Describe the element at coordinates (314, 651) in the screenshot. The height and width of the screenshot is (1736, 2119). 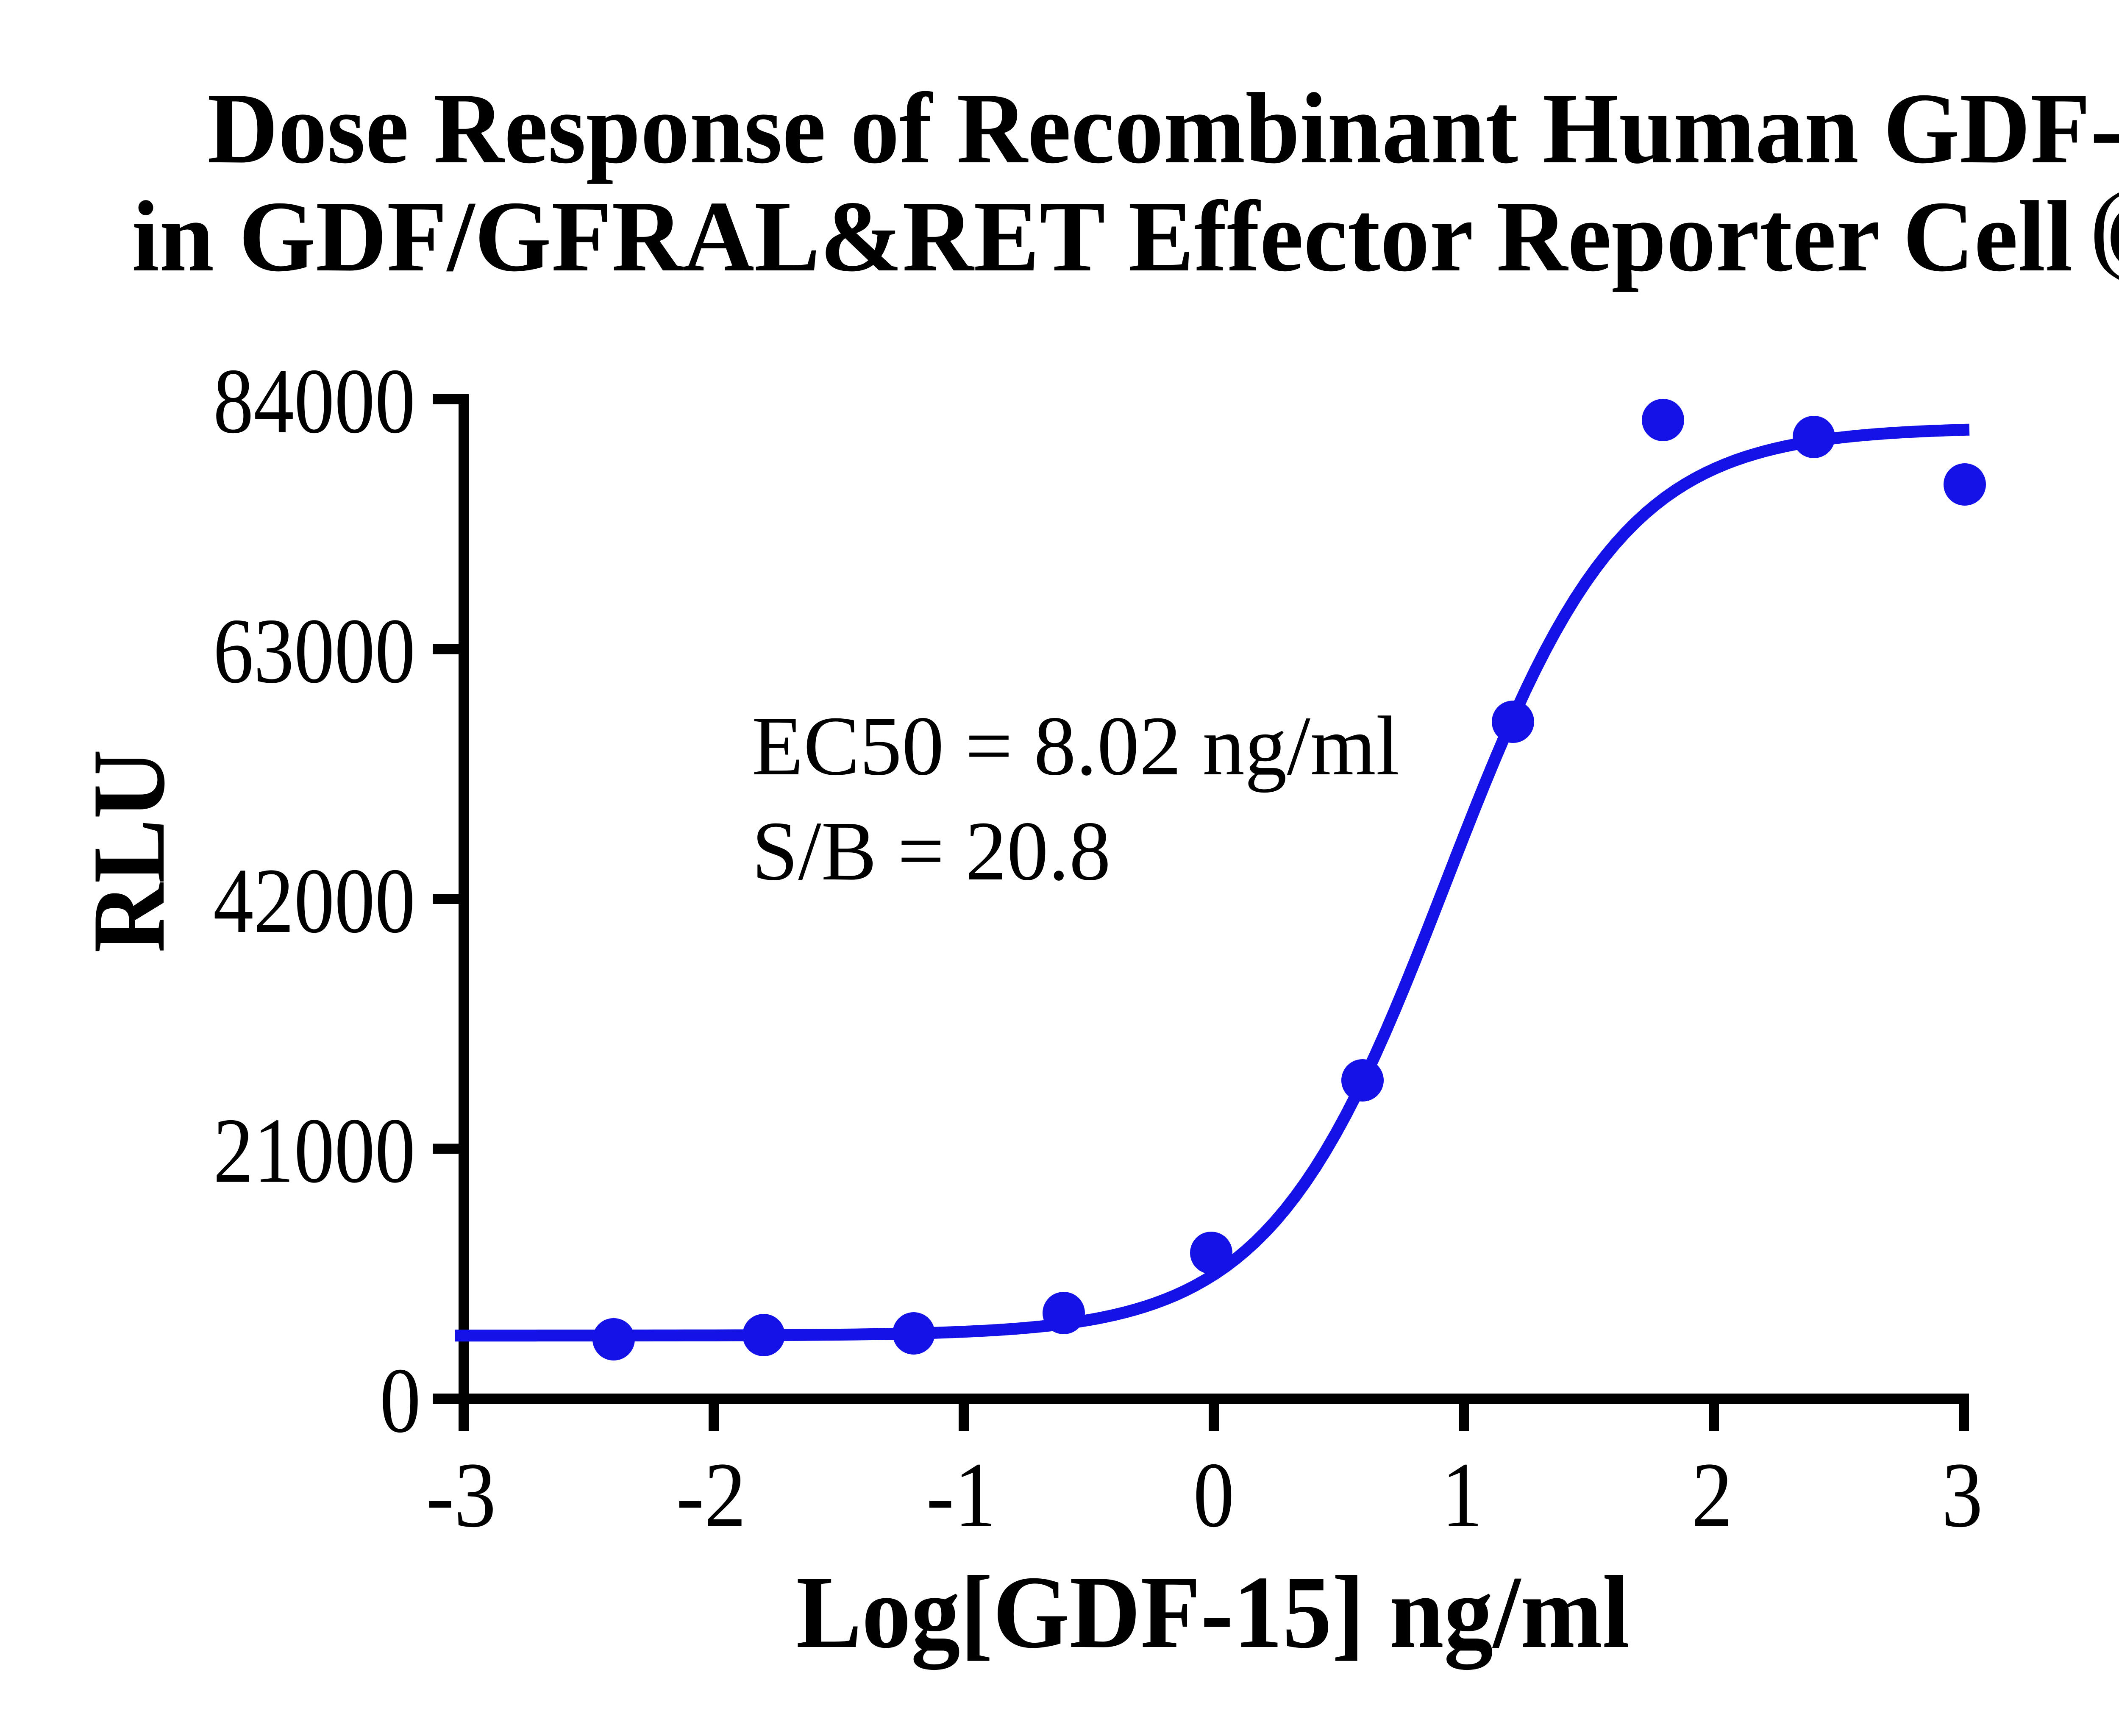
I see `svg-text: 63000` at that location.